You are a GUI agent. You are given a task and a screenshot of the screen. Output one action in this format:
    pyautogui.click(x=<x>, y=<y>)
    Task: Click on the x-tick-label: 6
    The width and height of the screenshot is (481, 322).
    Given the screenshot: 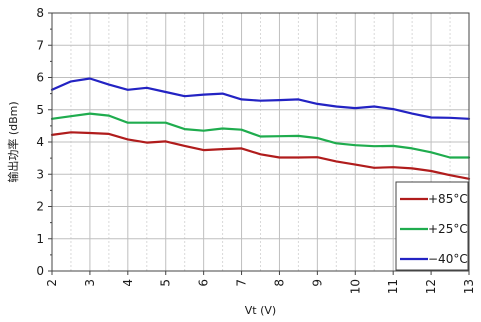 What is the action you would take?
    pyautogui.click(x=204, y=283)
    